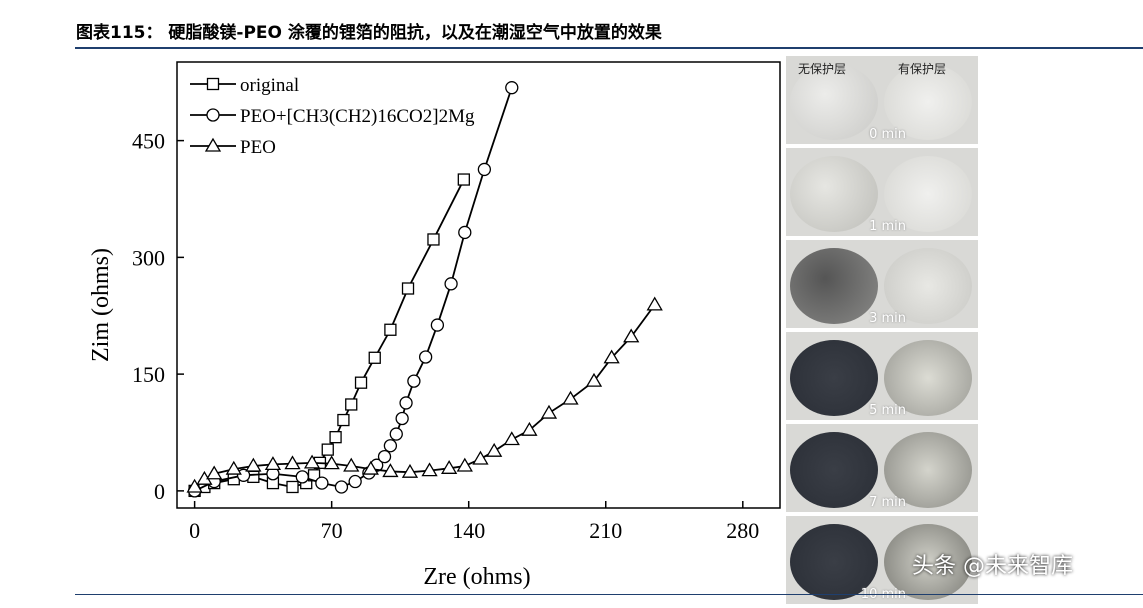 The height and width of the screenshot is (608, 1143). What do you see at coordinates (882, 468) in the screenshot?
I see `photo-row: 7 min` at bounding box center [882, 468].